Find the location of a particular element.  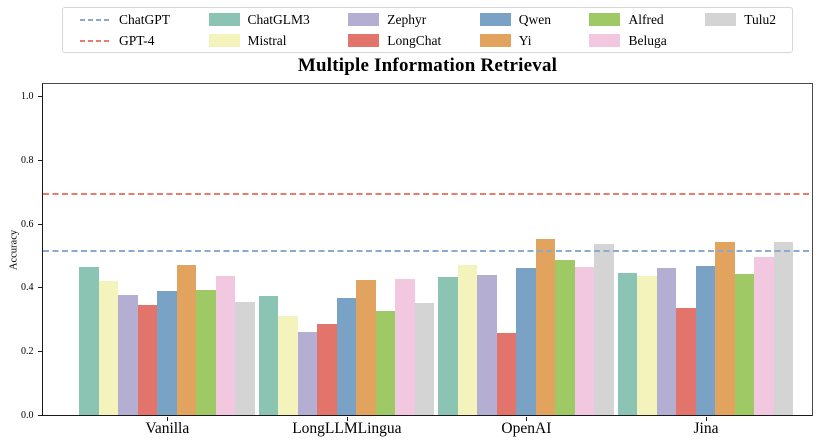

bar-beluga-jina is located at coordinates (764, 335).